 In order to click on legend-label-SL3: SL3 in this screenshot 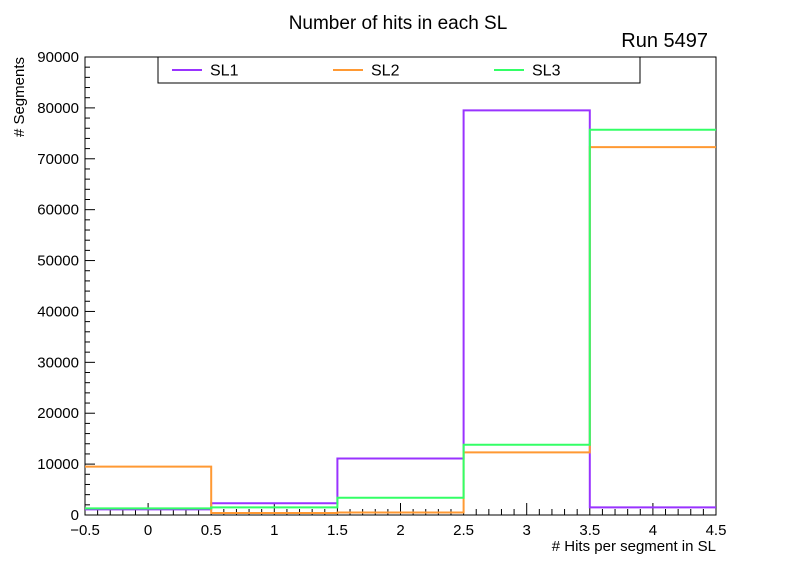, I will do `click(546, 71)`.